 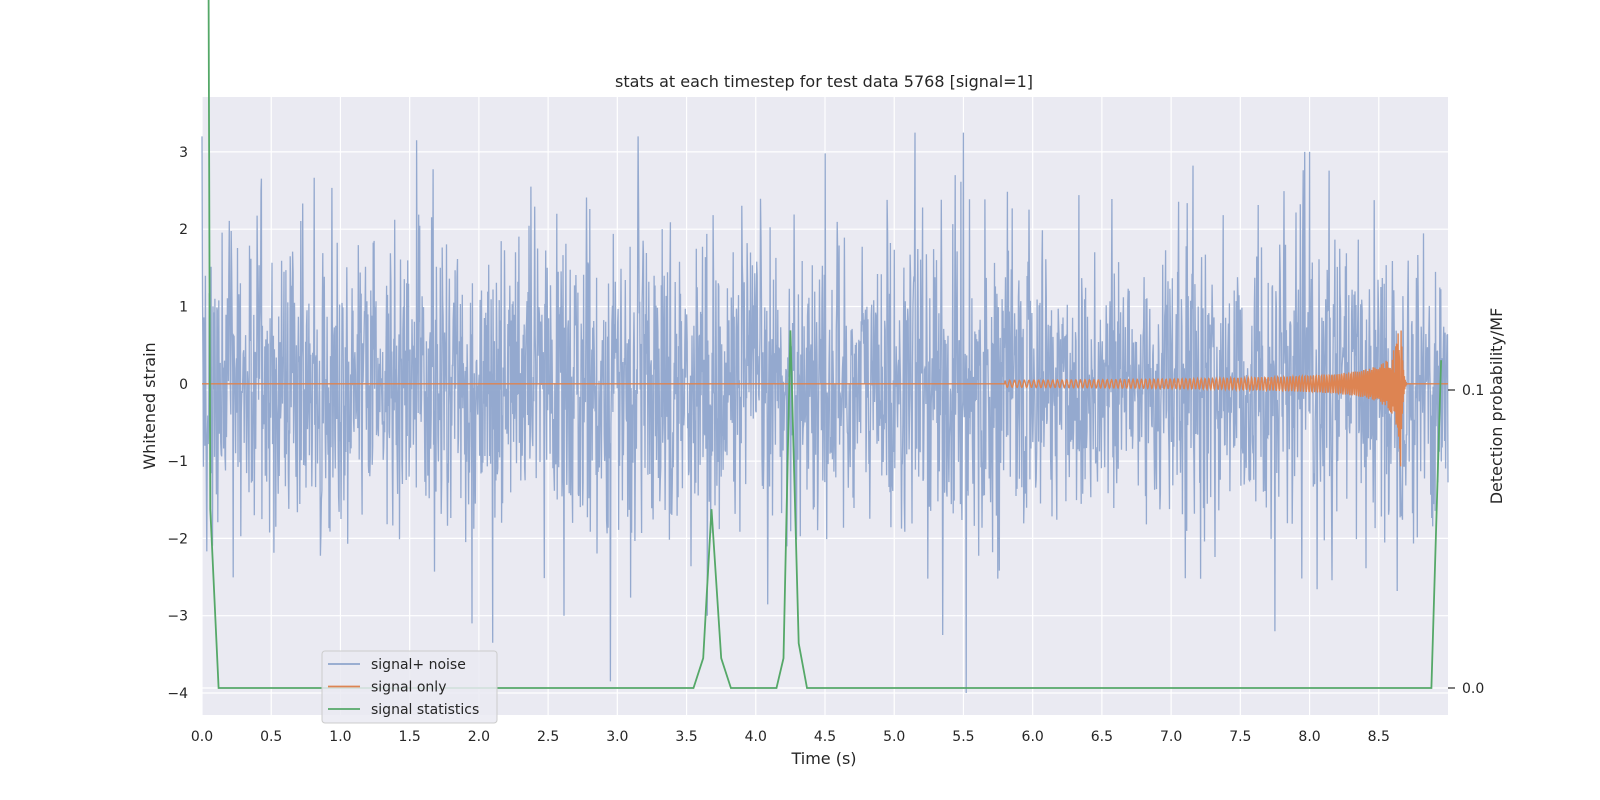 What do you see at coordinates (177, 462) in the screenshot?
I see `y-tick-label: −1` at bounding box center [177, 462].